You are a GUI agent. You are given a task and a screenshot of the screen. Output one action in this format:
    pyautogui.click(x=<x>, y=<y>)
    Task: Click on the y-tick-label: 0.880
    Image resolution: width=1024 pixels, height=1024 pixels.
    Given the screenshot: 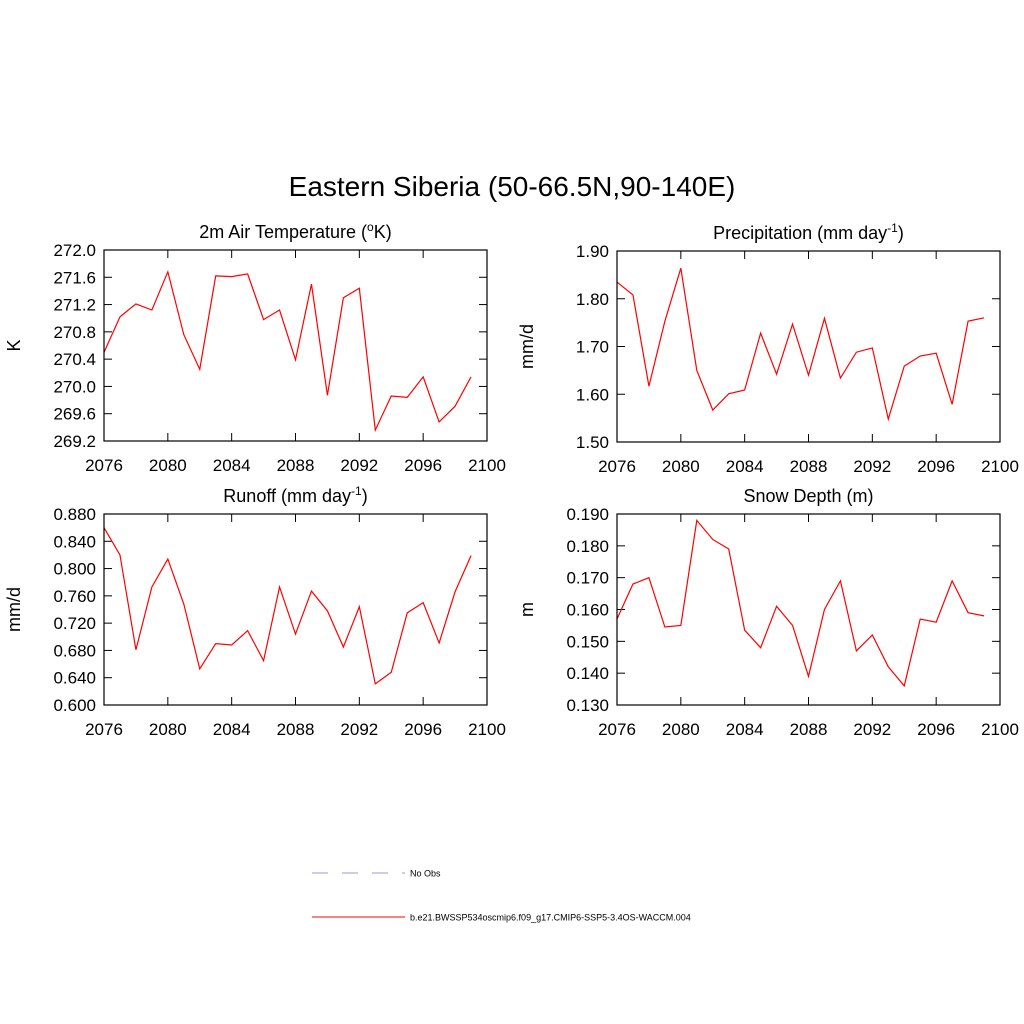 What is the action you would take?
    pyautogui.click(x=74, y=514)
    